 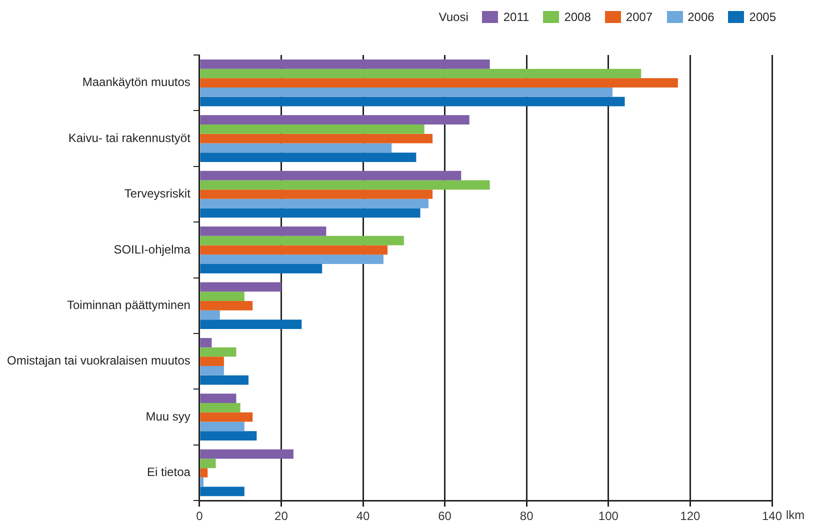 What do you see at coordinates (445, 516) in the screenshot?
I see `x-tick-label: 60` at bounding box center [445, 516].